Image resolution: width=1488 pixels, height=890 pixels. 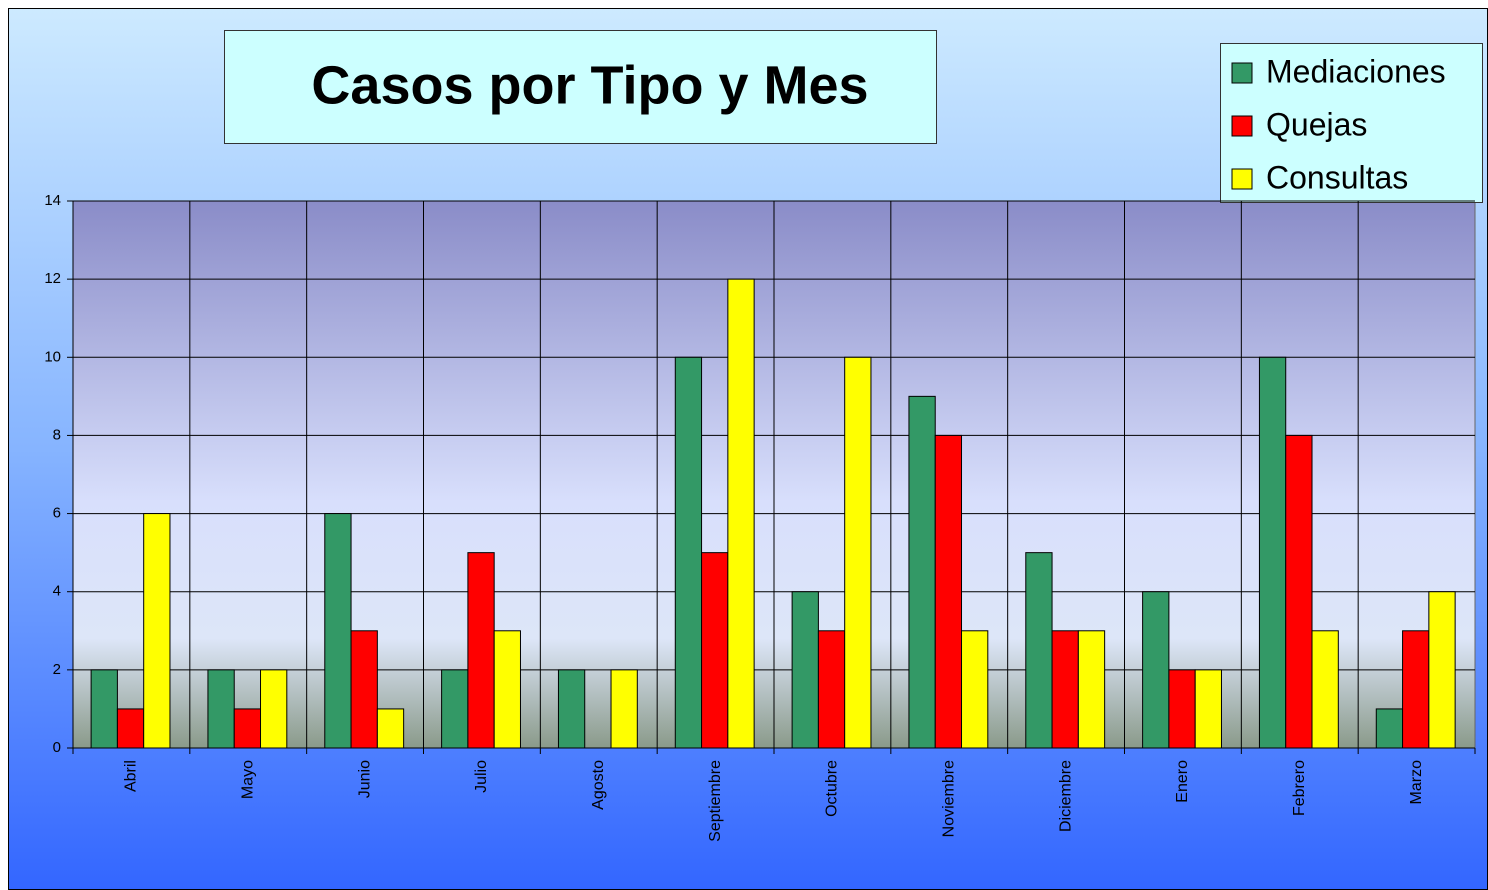 I want to click on y-tick-label: 0, so click(x=57, y=747).